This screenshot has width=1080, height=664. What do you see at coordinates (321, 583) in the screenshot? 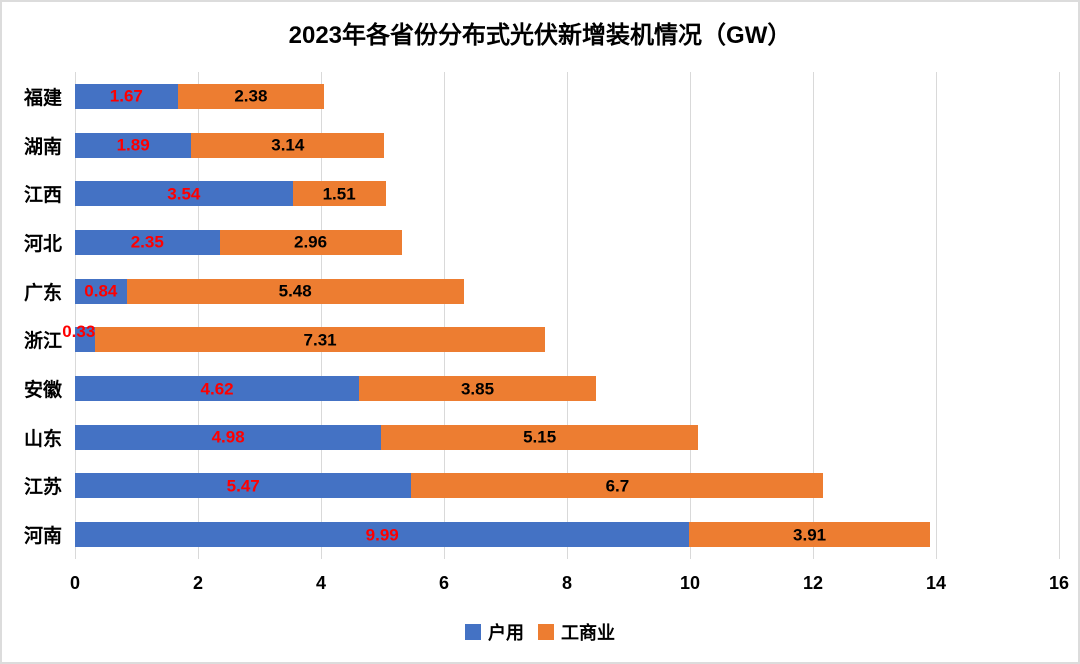
I see `x-axis-tick-label: 4` at bounding box center [321, 583].